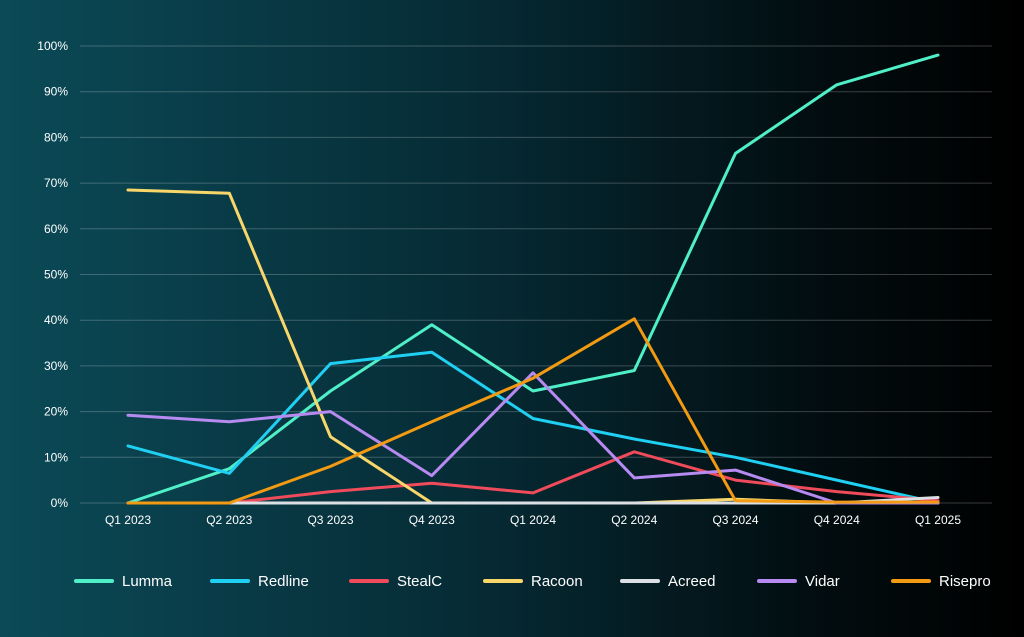  What do you see at coordinates (735, 520) in the screenshot?
I see `x-tick-label: Q3 2024` at bounding box center [735, 520].